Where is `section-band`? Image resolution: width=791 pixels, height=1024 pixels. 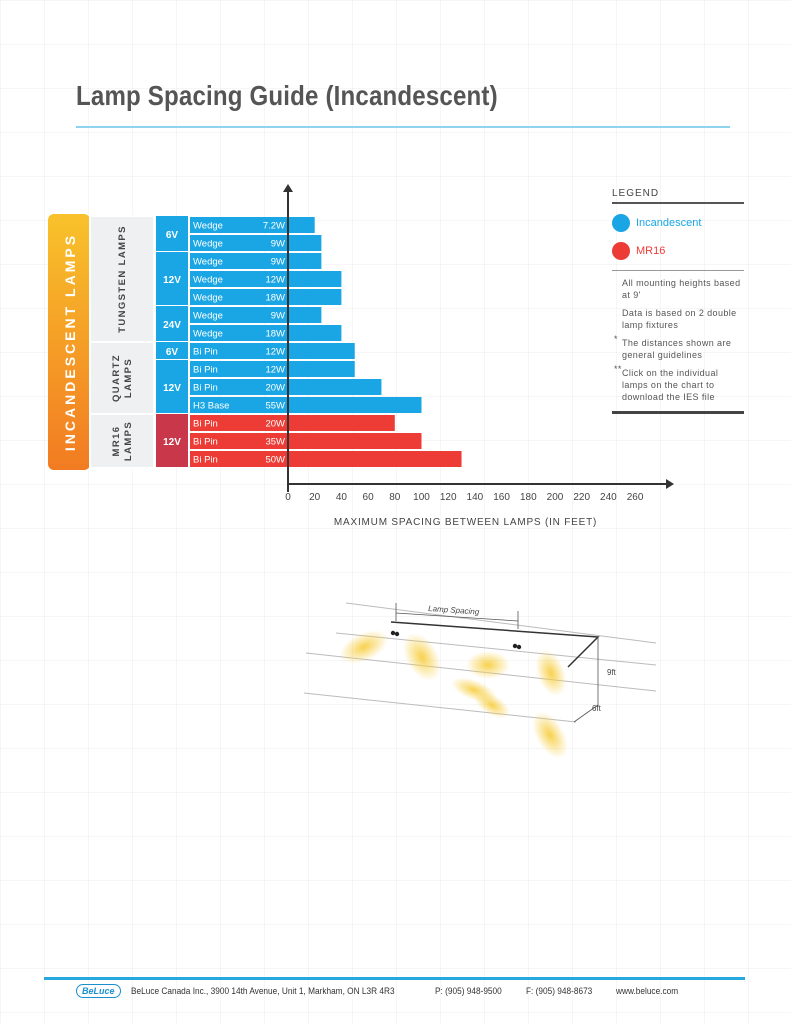
section-band is located at coordinates (69, 342).